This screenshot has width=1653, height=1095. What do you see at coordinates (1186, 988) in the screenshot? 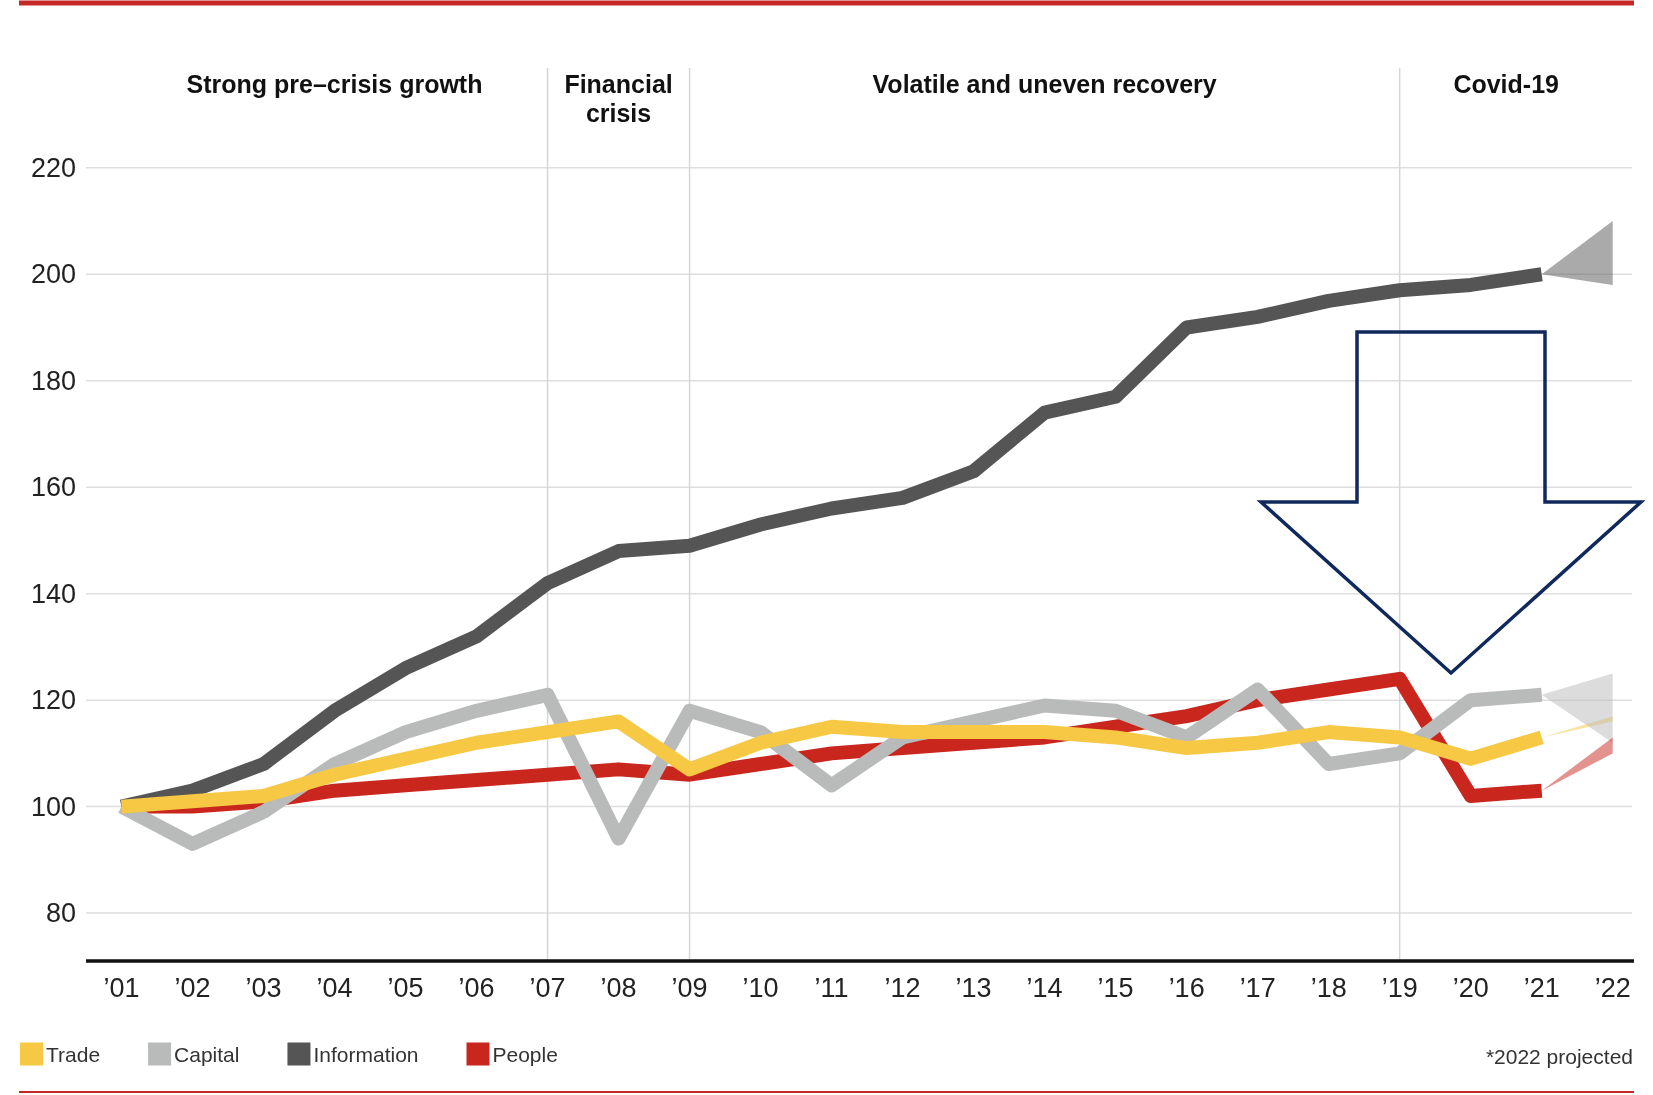
I see `x-tick-label: ’16` at bounding box center [1186, 988].